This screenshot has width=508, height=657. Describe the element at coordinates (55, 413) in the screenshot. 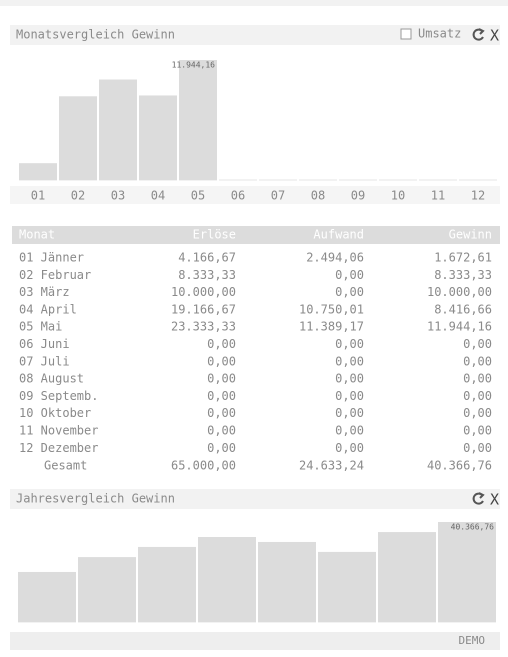

I see `table-cell: 10 Oktober` at that location.